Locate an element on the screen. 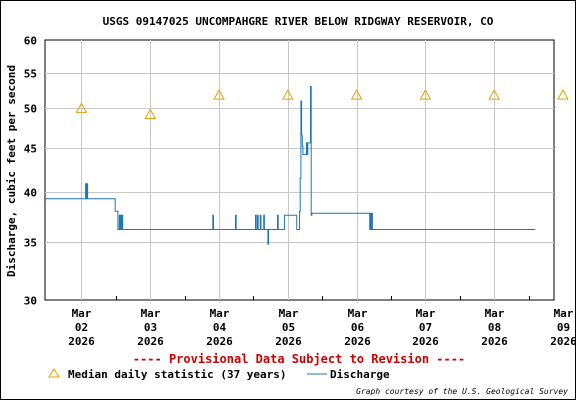  median-markers is located at coordinates (322, 104).